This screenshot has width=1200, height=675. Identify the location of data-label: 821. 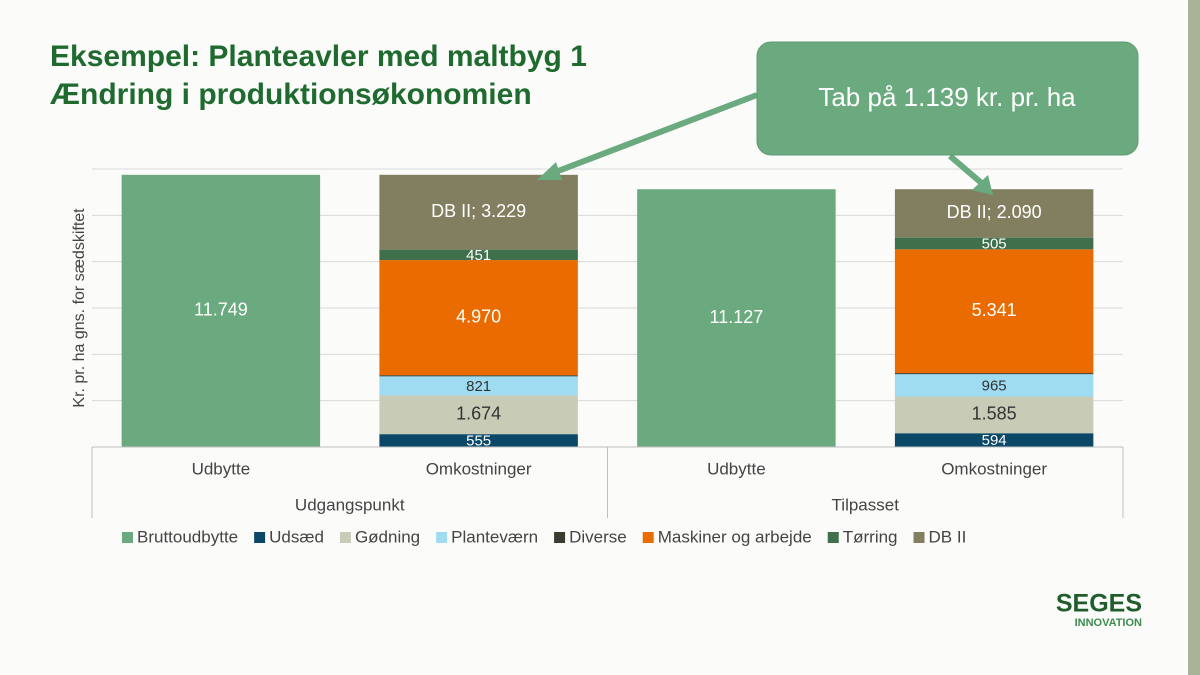
(478, 386).